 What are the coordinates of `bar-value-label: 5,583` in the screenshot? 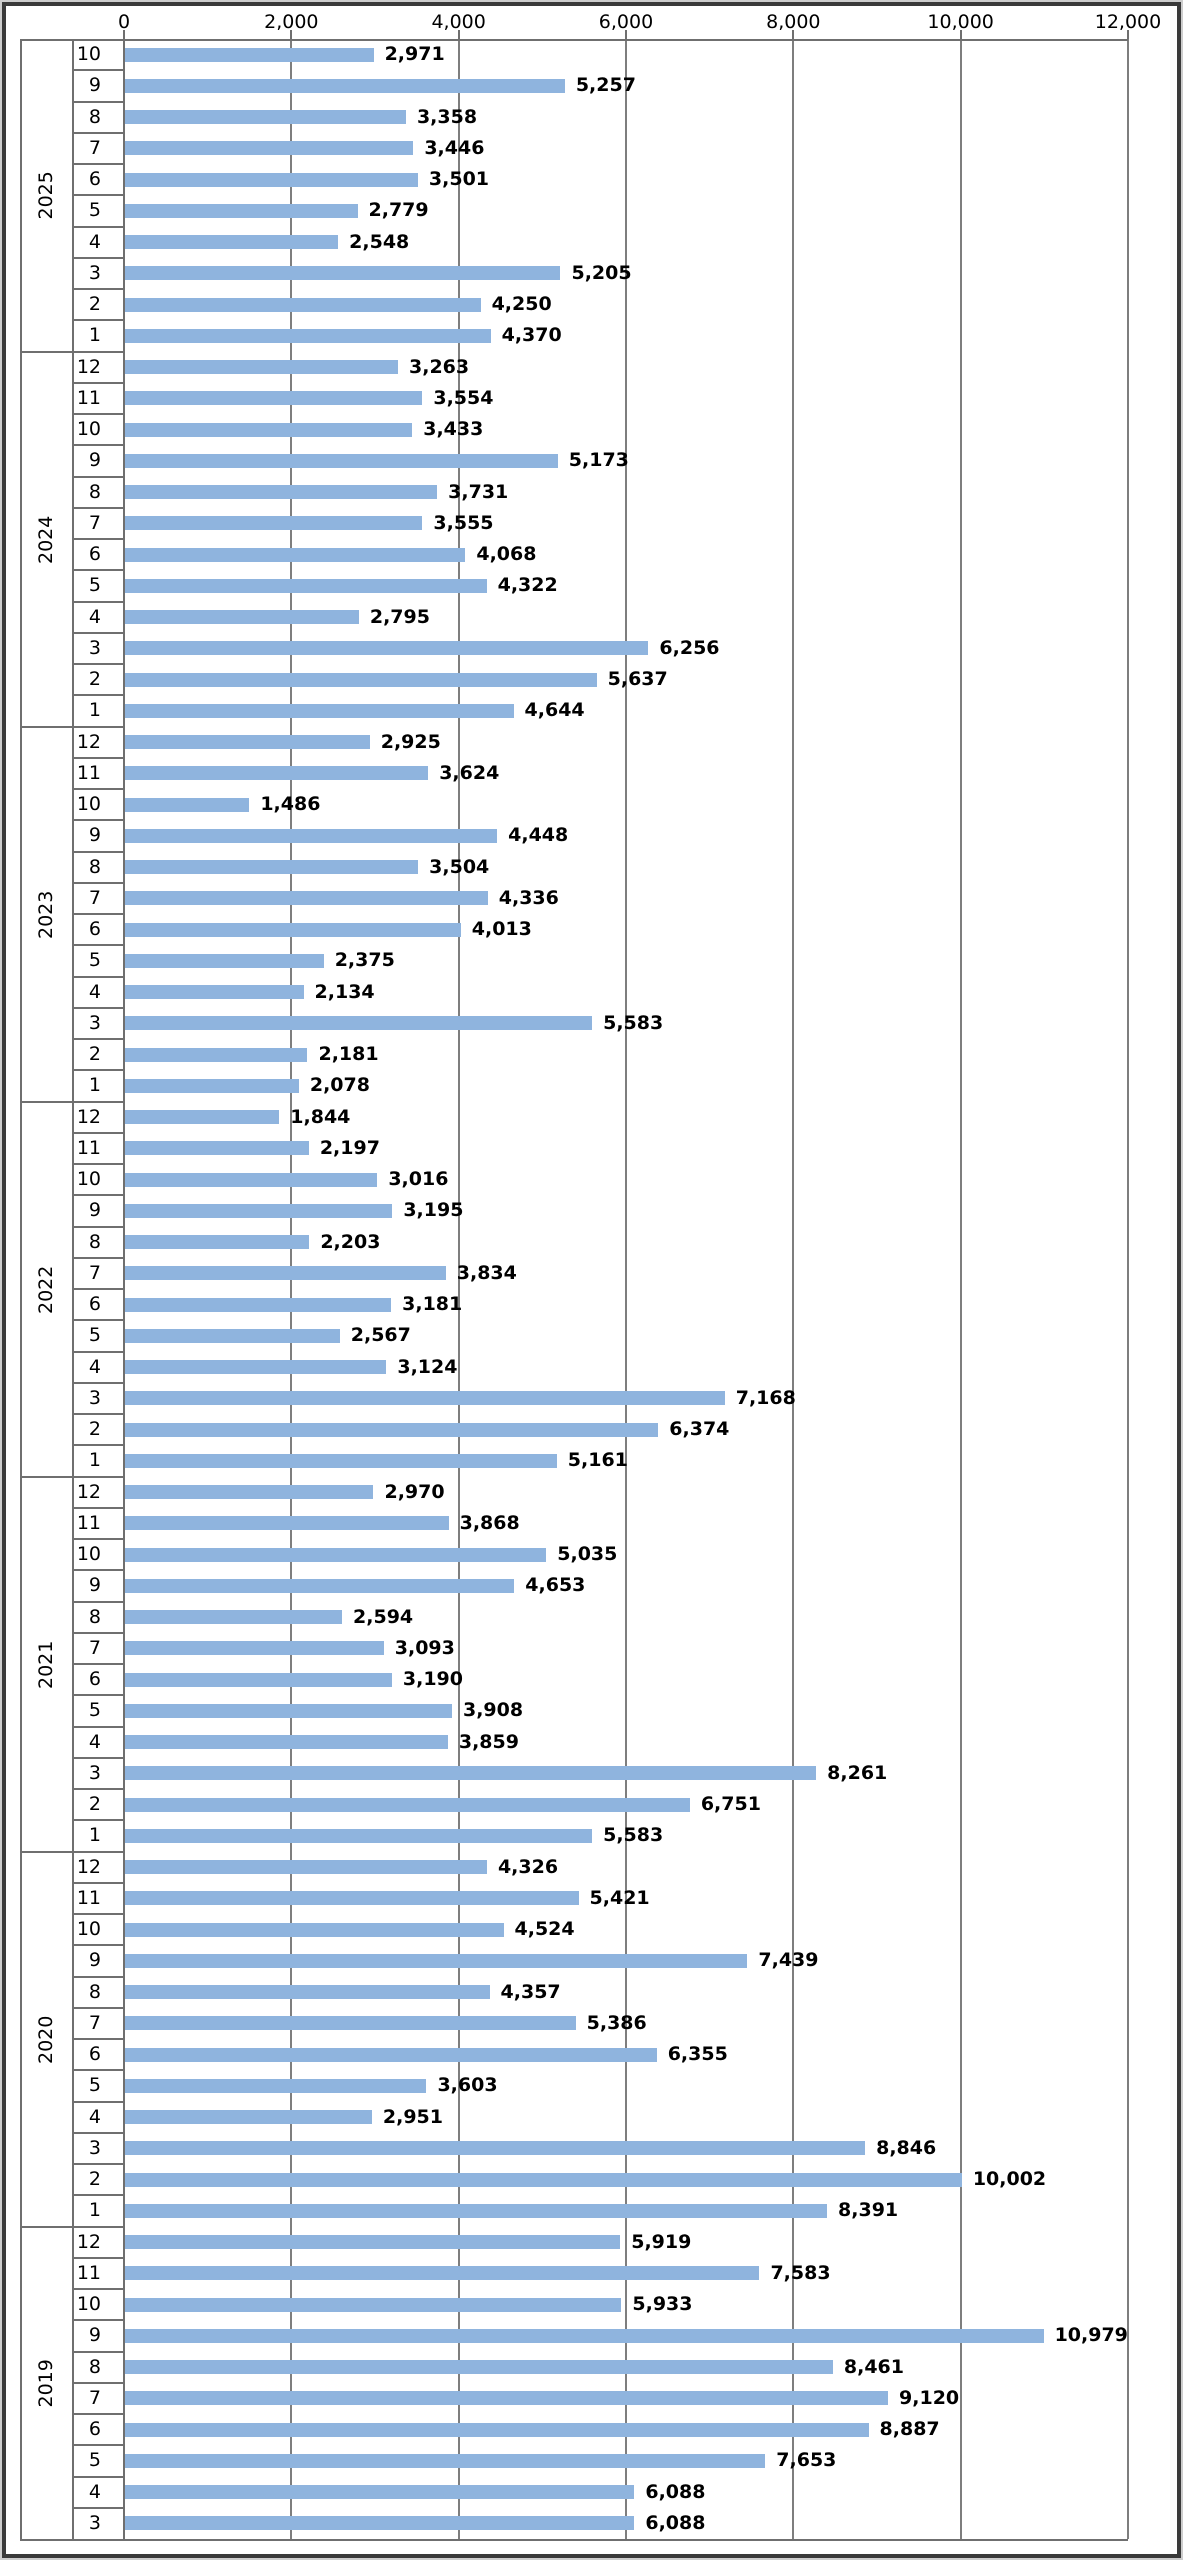 It's located at (633, 1022).